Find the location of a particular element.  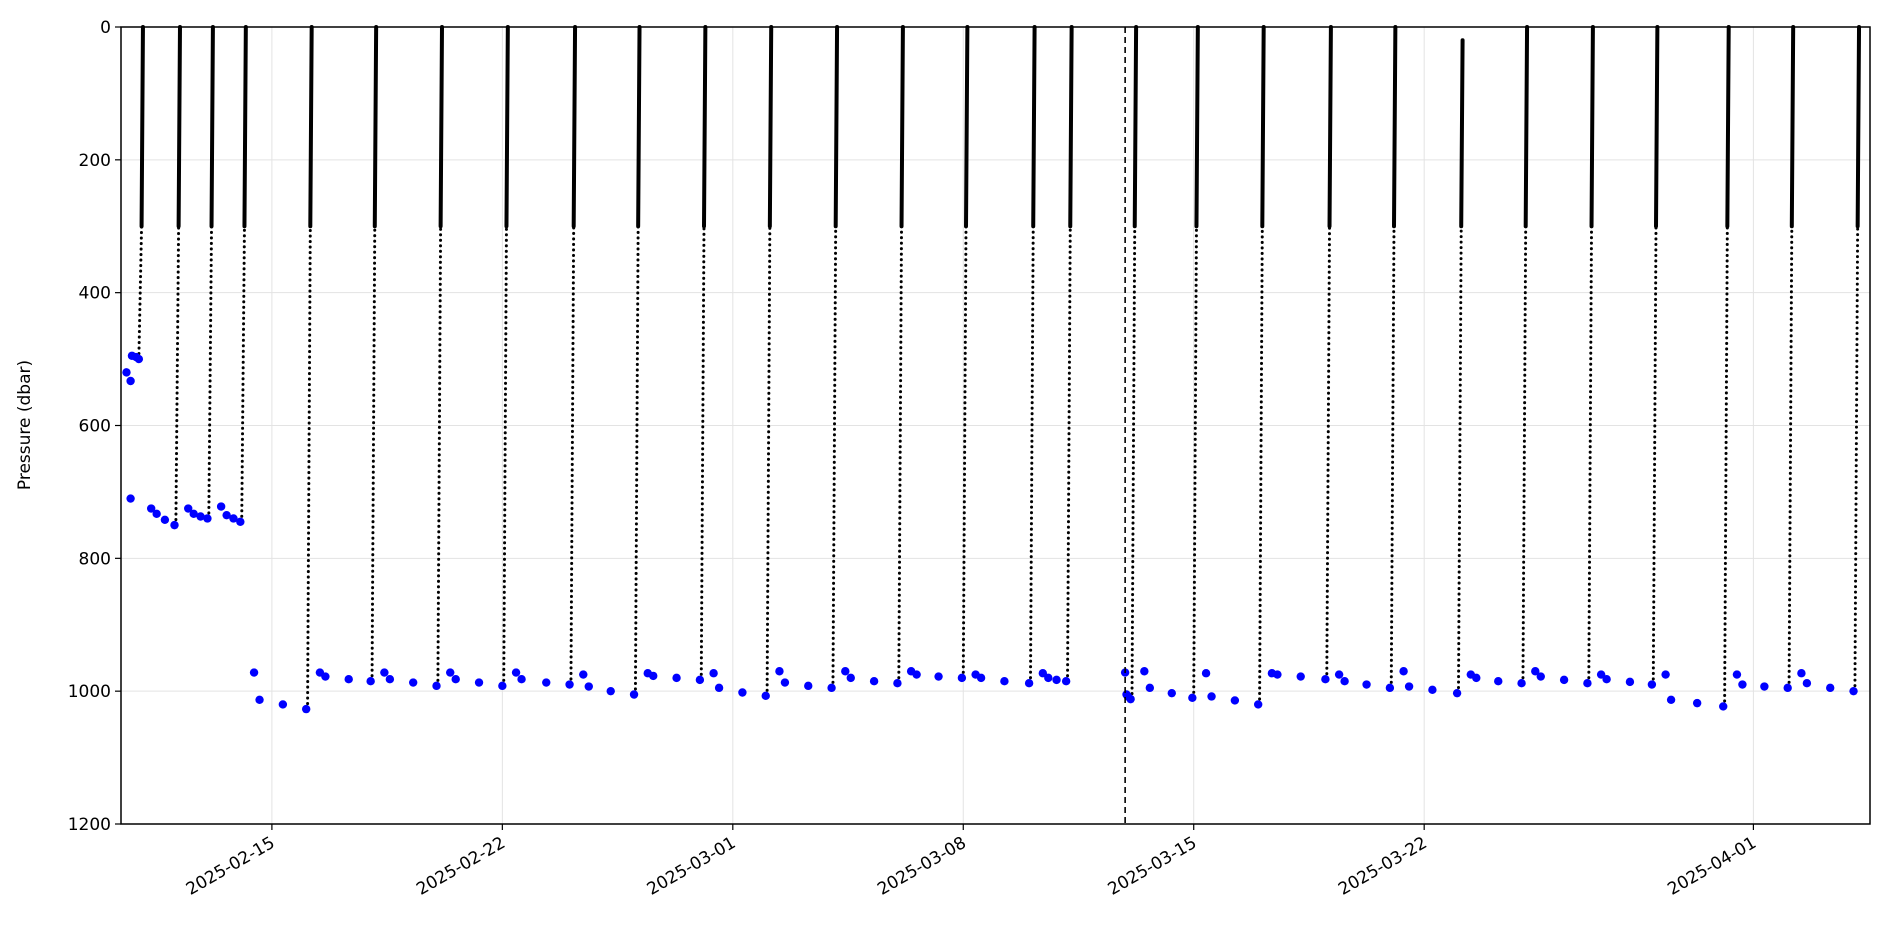

x-tick-label: 2025-02-15 is located at coordinates (231, 866).